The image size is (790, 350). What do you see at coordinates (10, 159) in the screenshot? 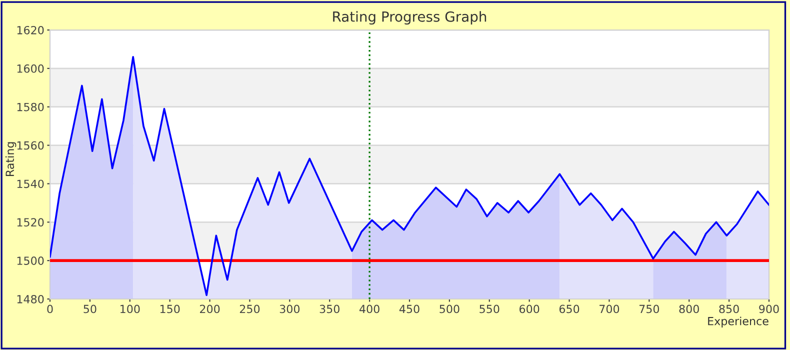
I see `y-axis-title: Rating` at bounding box center [10, 159].